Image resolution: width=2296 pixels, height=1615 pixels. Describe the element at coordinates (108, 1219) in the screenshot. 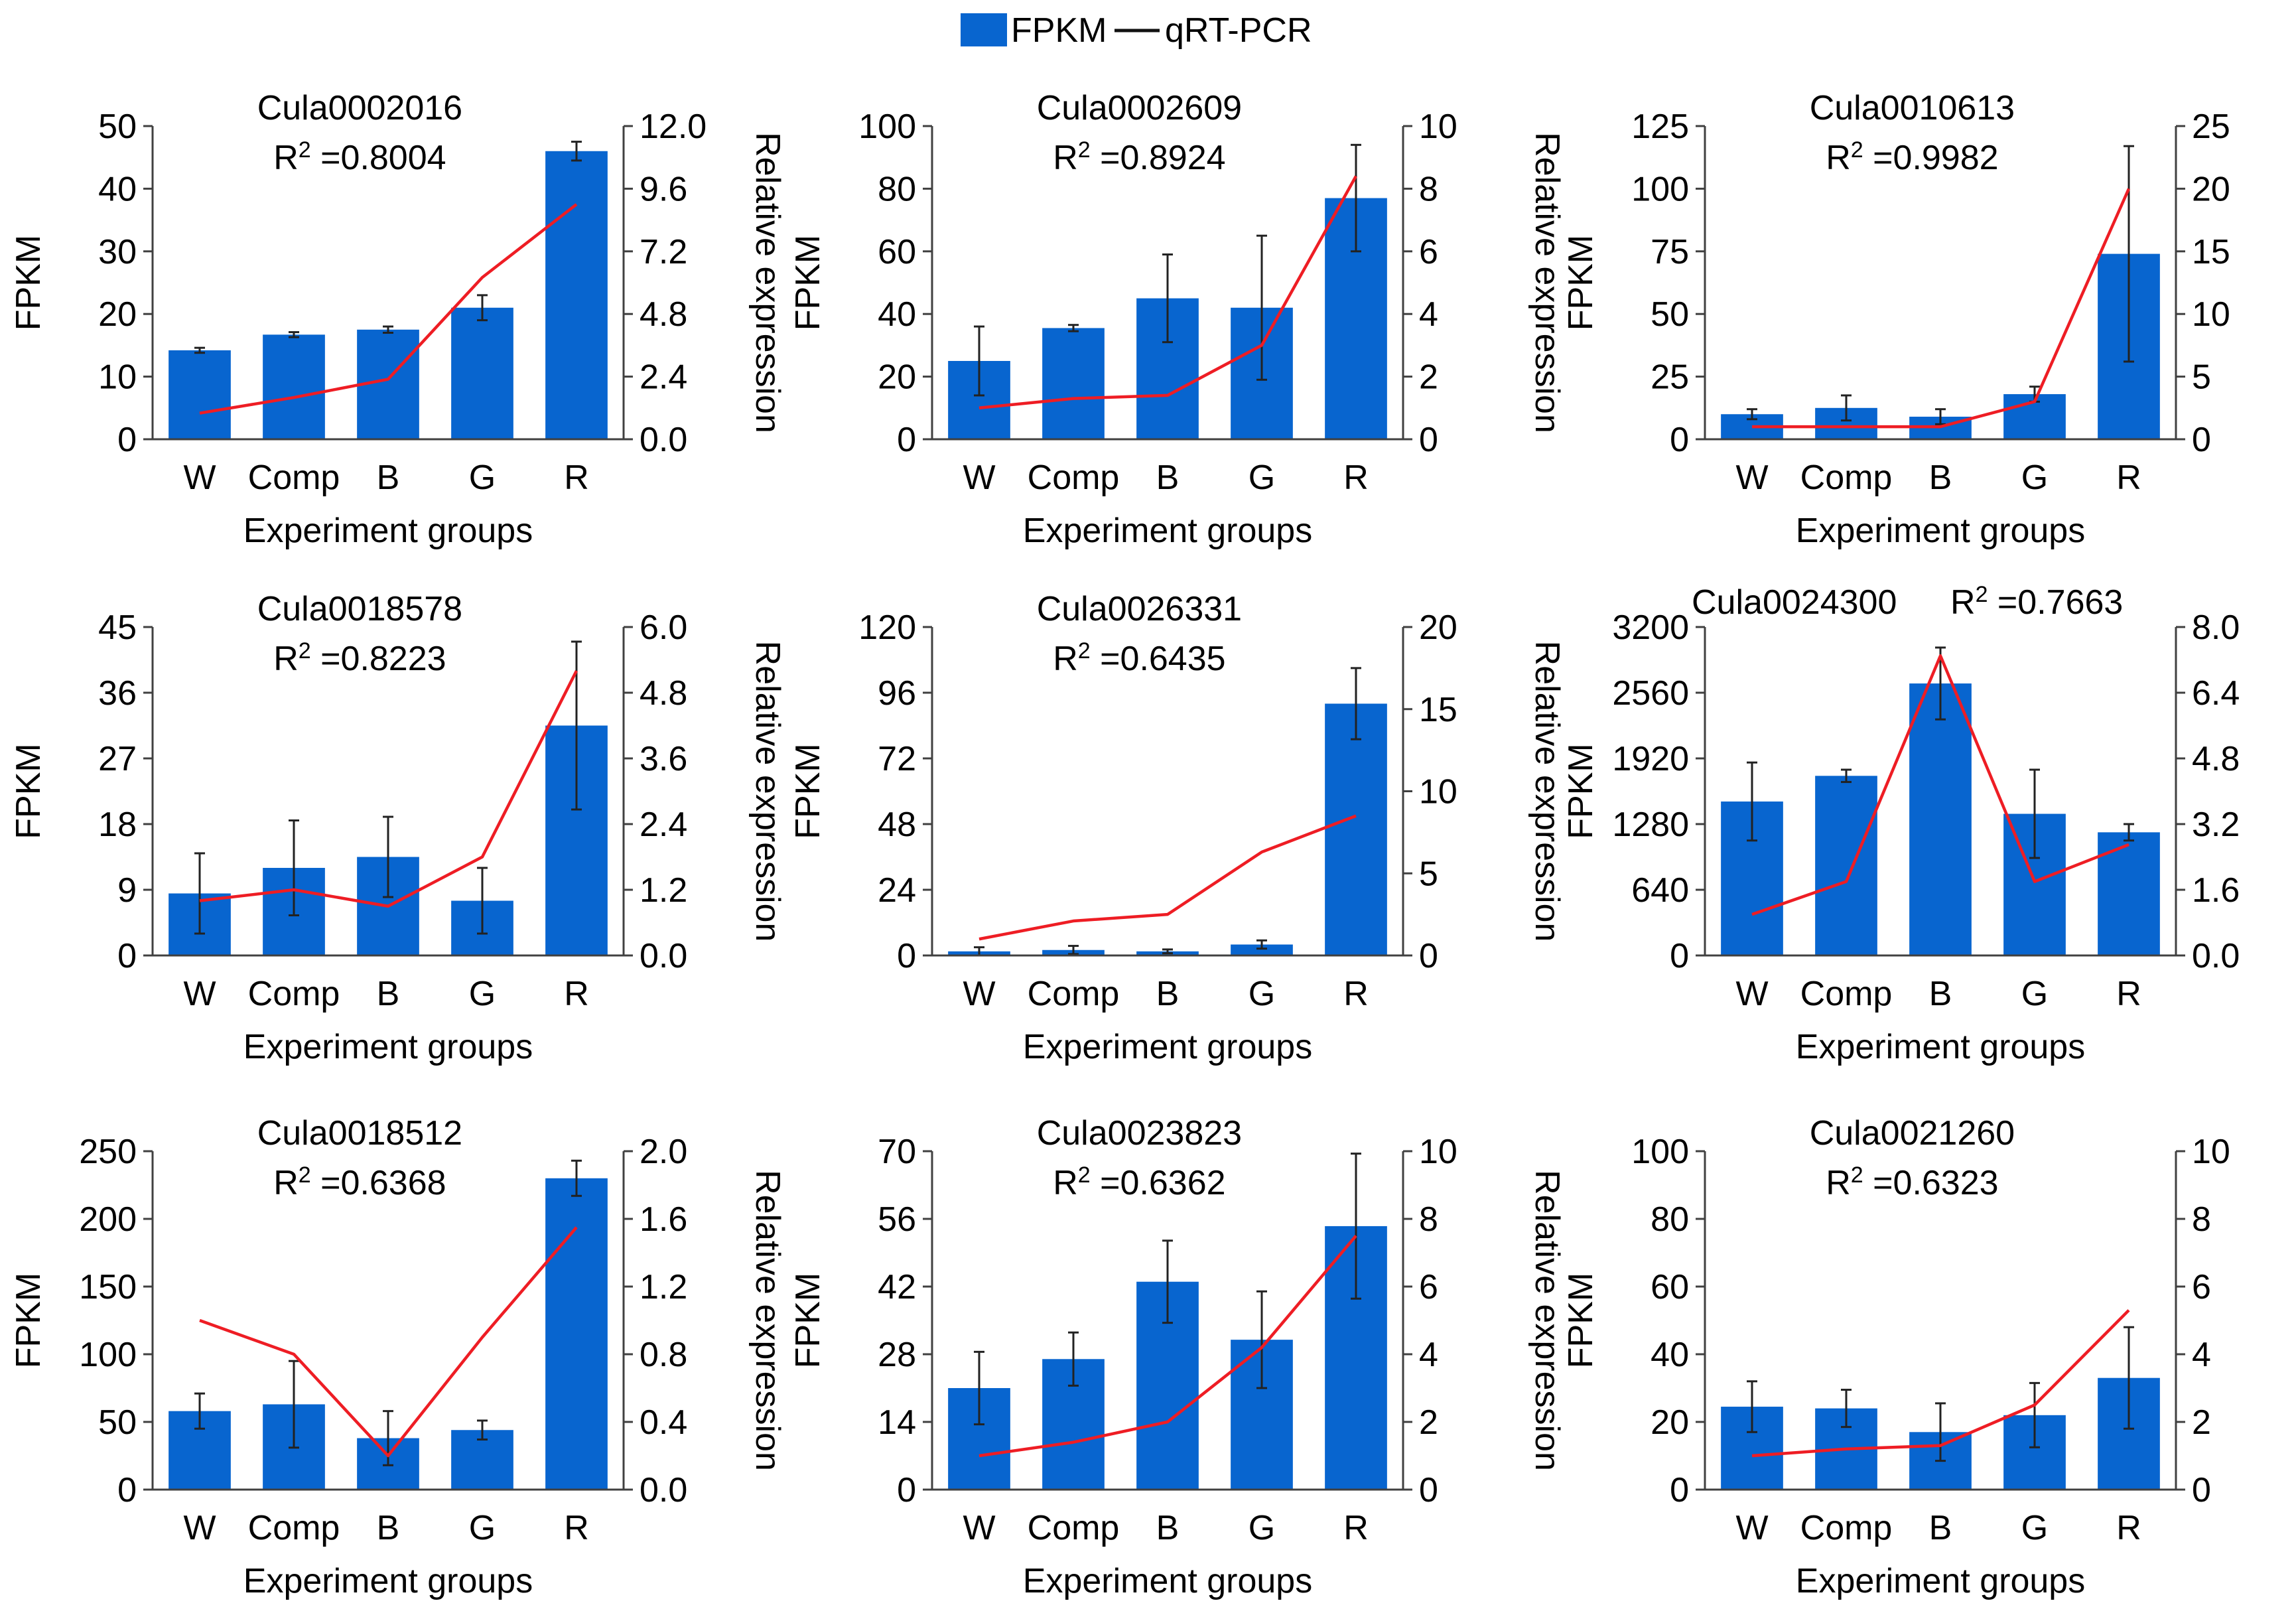

I see `left-tick-label: 200` at that location.